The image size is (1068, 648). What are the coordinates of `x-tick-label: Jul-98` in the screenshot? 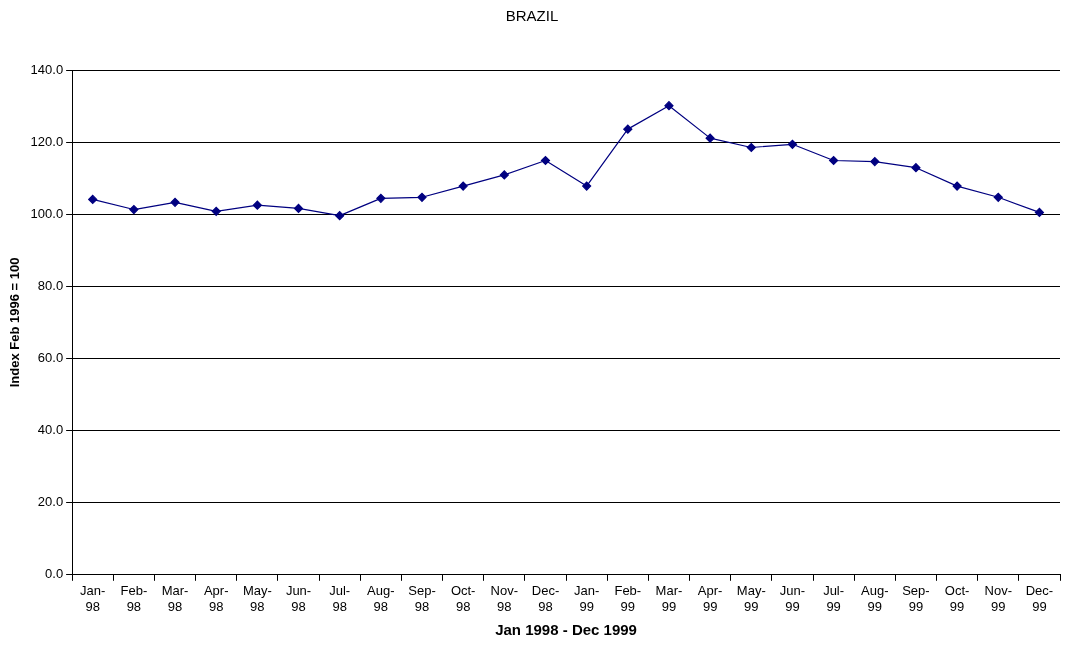 It's located at (340, 598).